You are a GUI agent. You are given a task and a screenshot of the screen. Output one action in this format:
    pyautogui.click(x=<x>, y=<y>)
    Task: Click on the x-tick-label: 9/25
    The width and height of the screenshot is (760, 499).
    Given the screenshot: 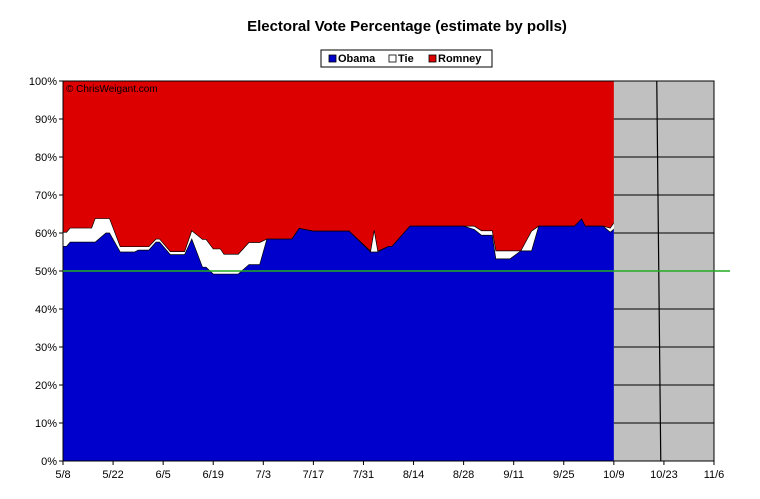 What is the action you would take?
    pyautogui.click(x=563, y=475)
    